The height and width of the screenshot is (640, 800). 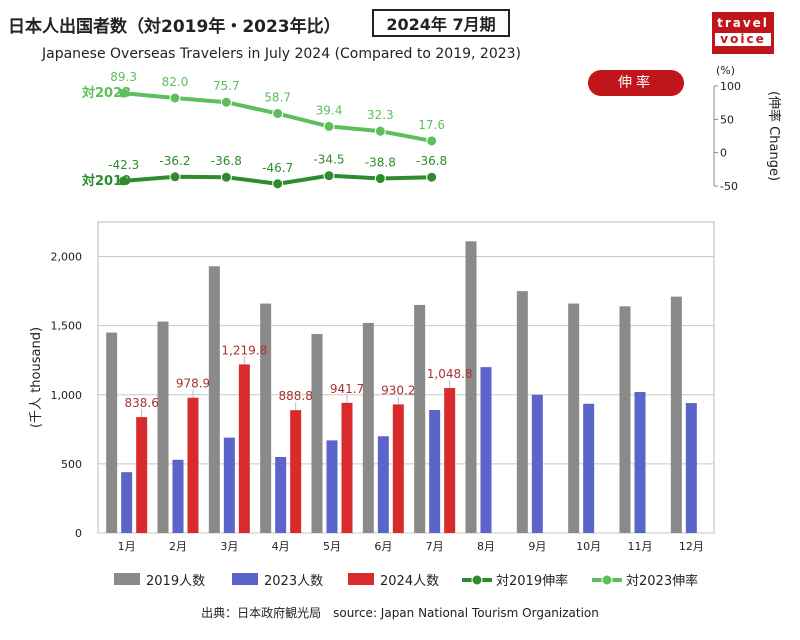 I want to click on bar-x-tick-label: 11月, so click(x=640, y=546).